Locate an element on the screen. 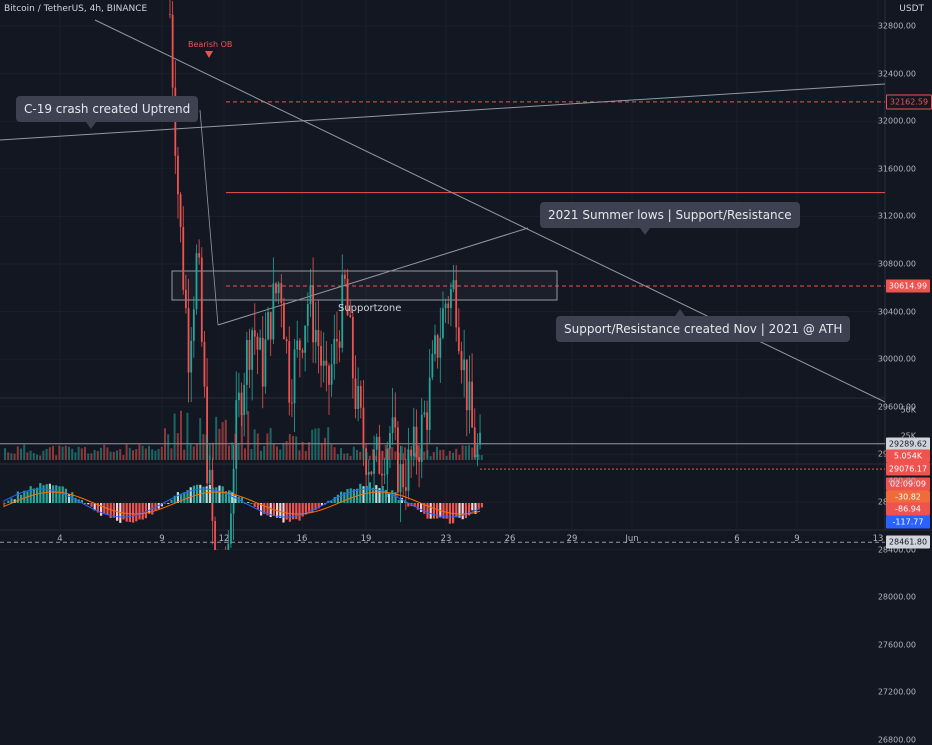 The image size is (932, 745). price-tag: 28461.80 is located at coordinates (908, 542).